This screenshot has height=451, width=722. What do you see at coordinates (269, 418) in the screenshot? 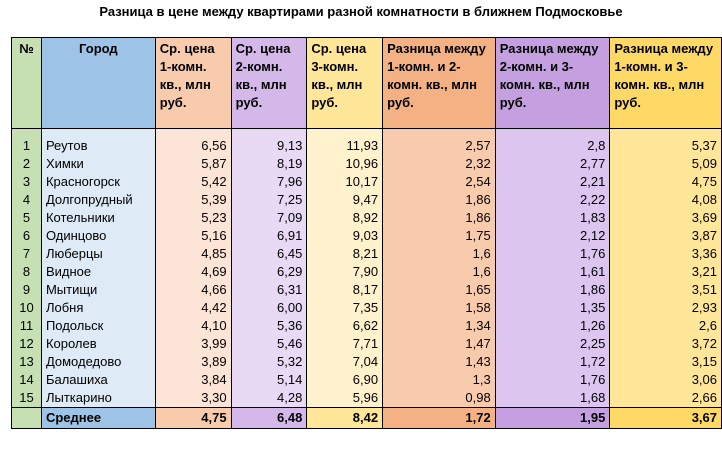
I see `average-price-2k: 6,48` at bounding box center [269, 418].